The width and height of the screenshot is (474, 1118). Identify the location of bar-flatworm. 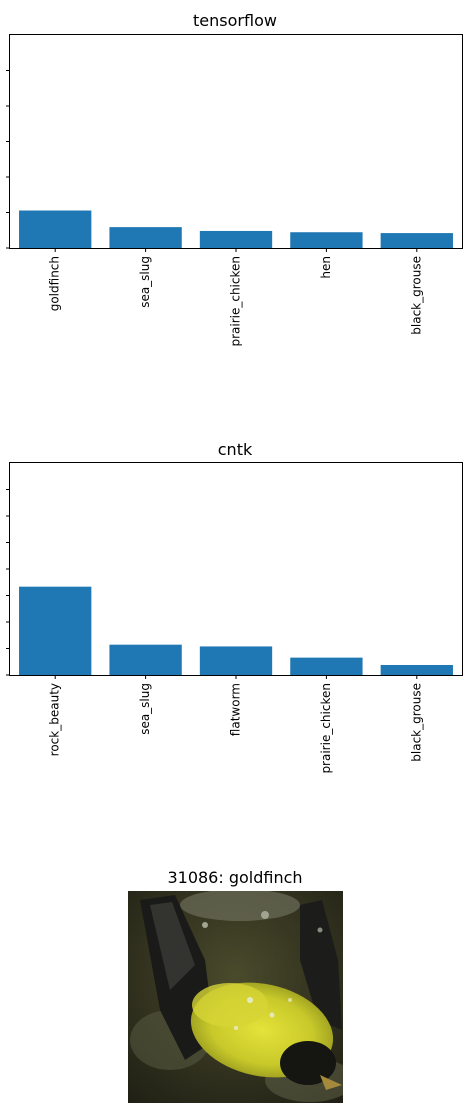
(236, 660).